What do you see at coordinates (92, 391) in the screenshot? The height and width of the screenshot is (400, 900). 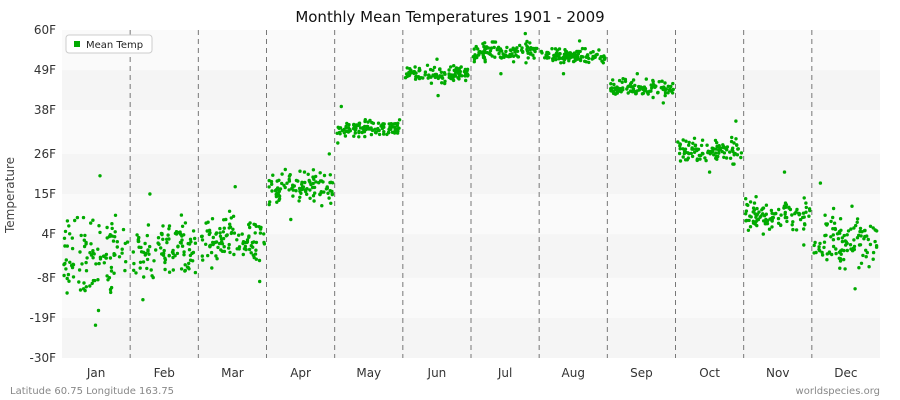 I see `footer-location: Latitude 60.75 Longitude 163.75` at bounding box center [92, 391].